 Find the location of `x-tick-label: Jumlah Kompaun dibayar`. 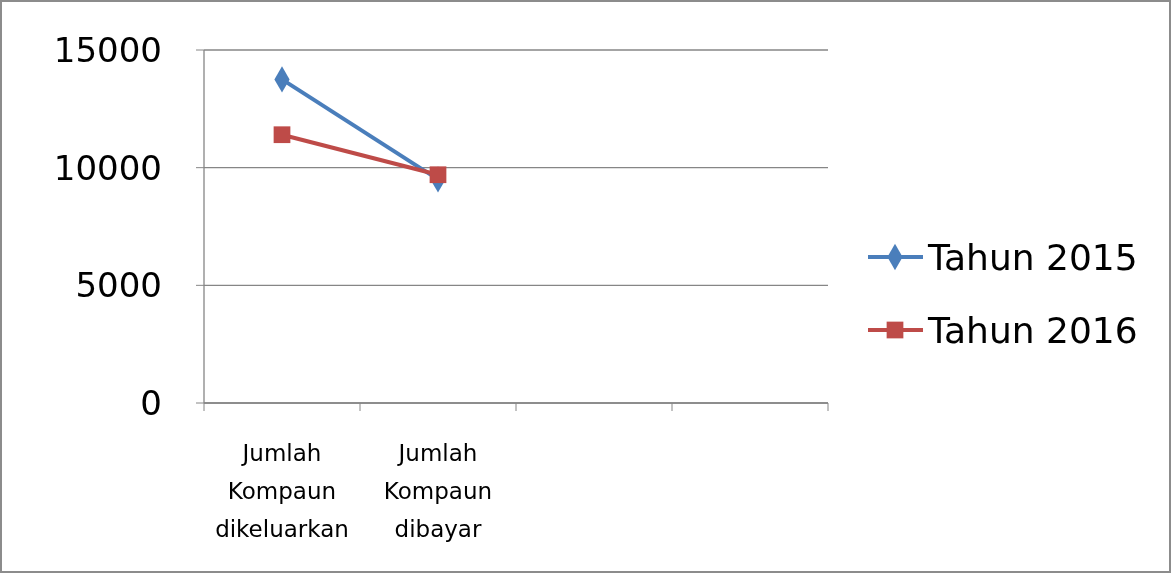

x-tick-label: Jumlah Kompaun dibayar is located at coordinates (438, 491).